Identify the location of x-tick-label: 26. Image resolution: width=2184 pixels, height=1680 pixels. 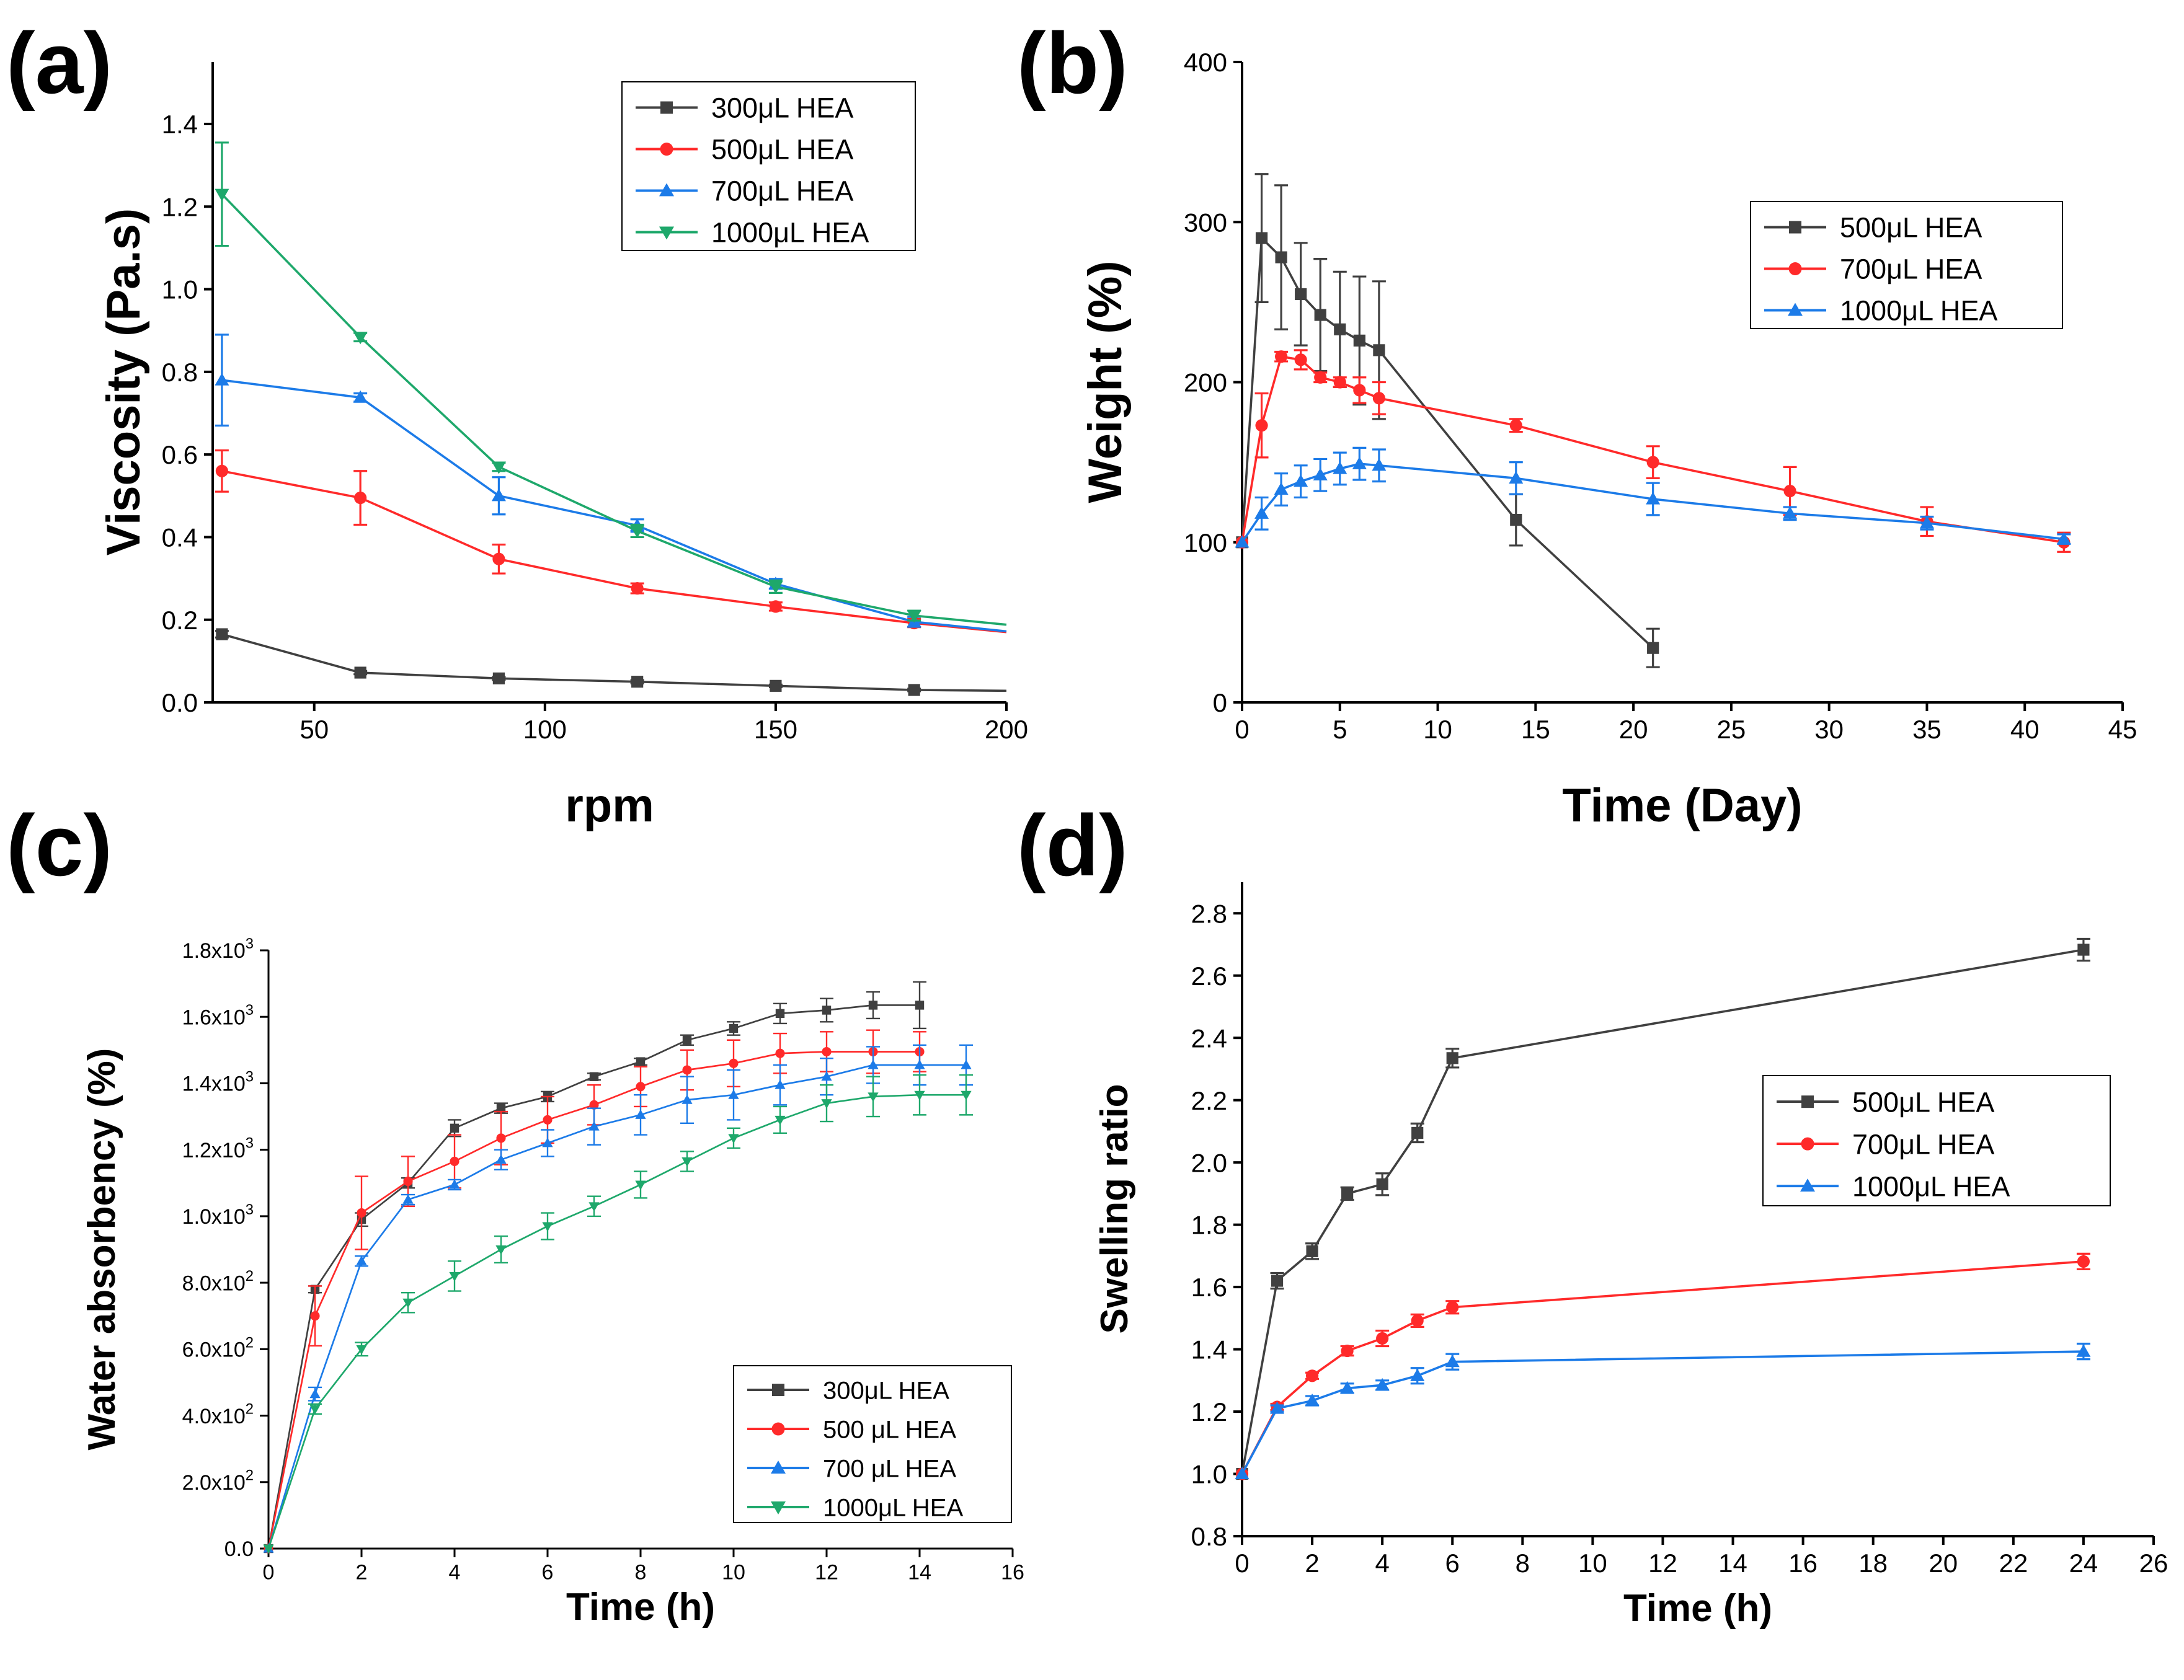
(2153, 1564).